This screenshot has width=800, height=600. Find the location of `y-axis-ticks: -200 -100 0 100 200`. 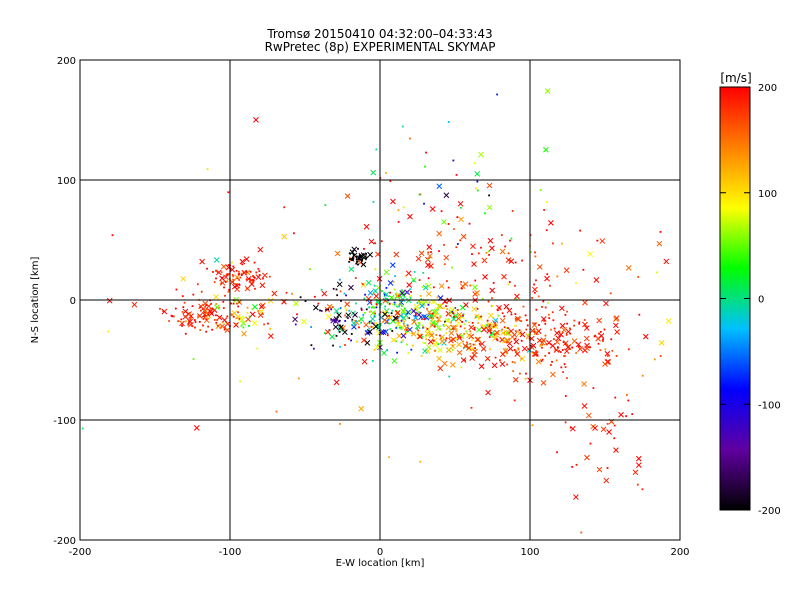

y-axis-ticks: -200 -100 0 100 200 is located at coordinates (69, 301).